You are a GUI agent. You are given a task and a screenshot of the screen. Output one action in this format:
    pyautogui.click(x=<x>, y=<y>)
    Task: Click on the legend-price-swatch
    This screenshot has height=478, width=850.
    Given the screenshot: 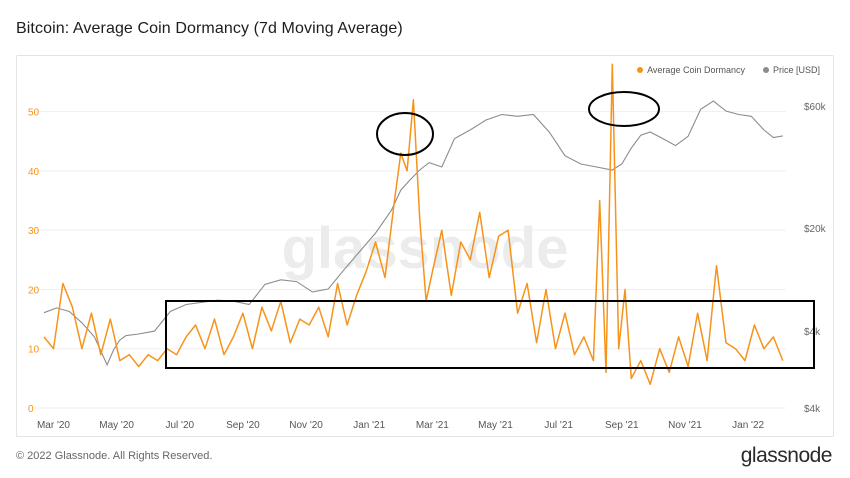 What is the action you would take?
    pyautogui.click(x=765, y=70)
    